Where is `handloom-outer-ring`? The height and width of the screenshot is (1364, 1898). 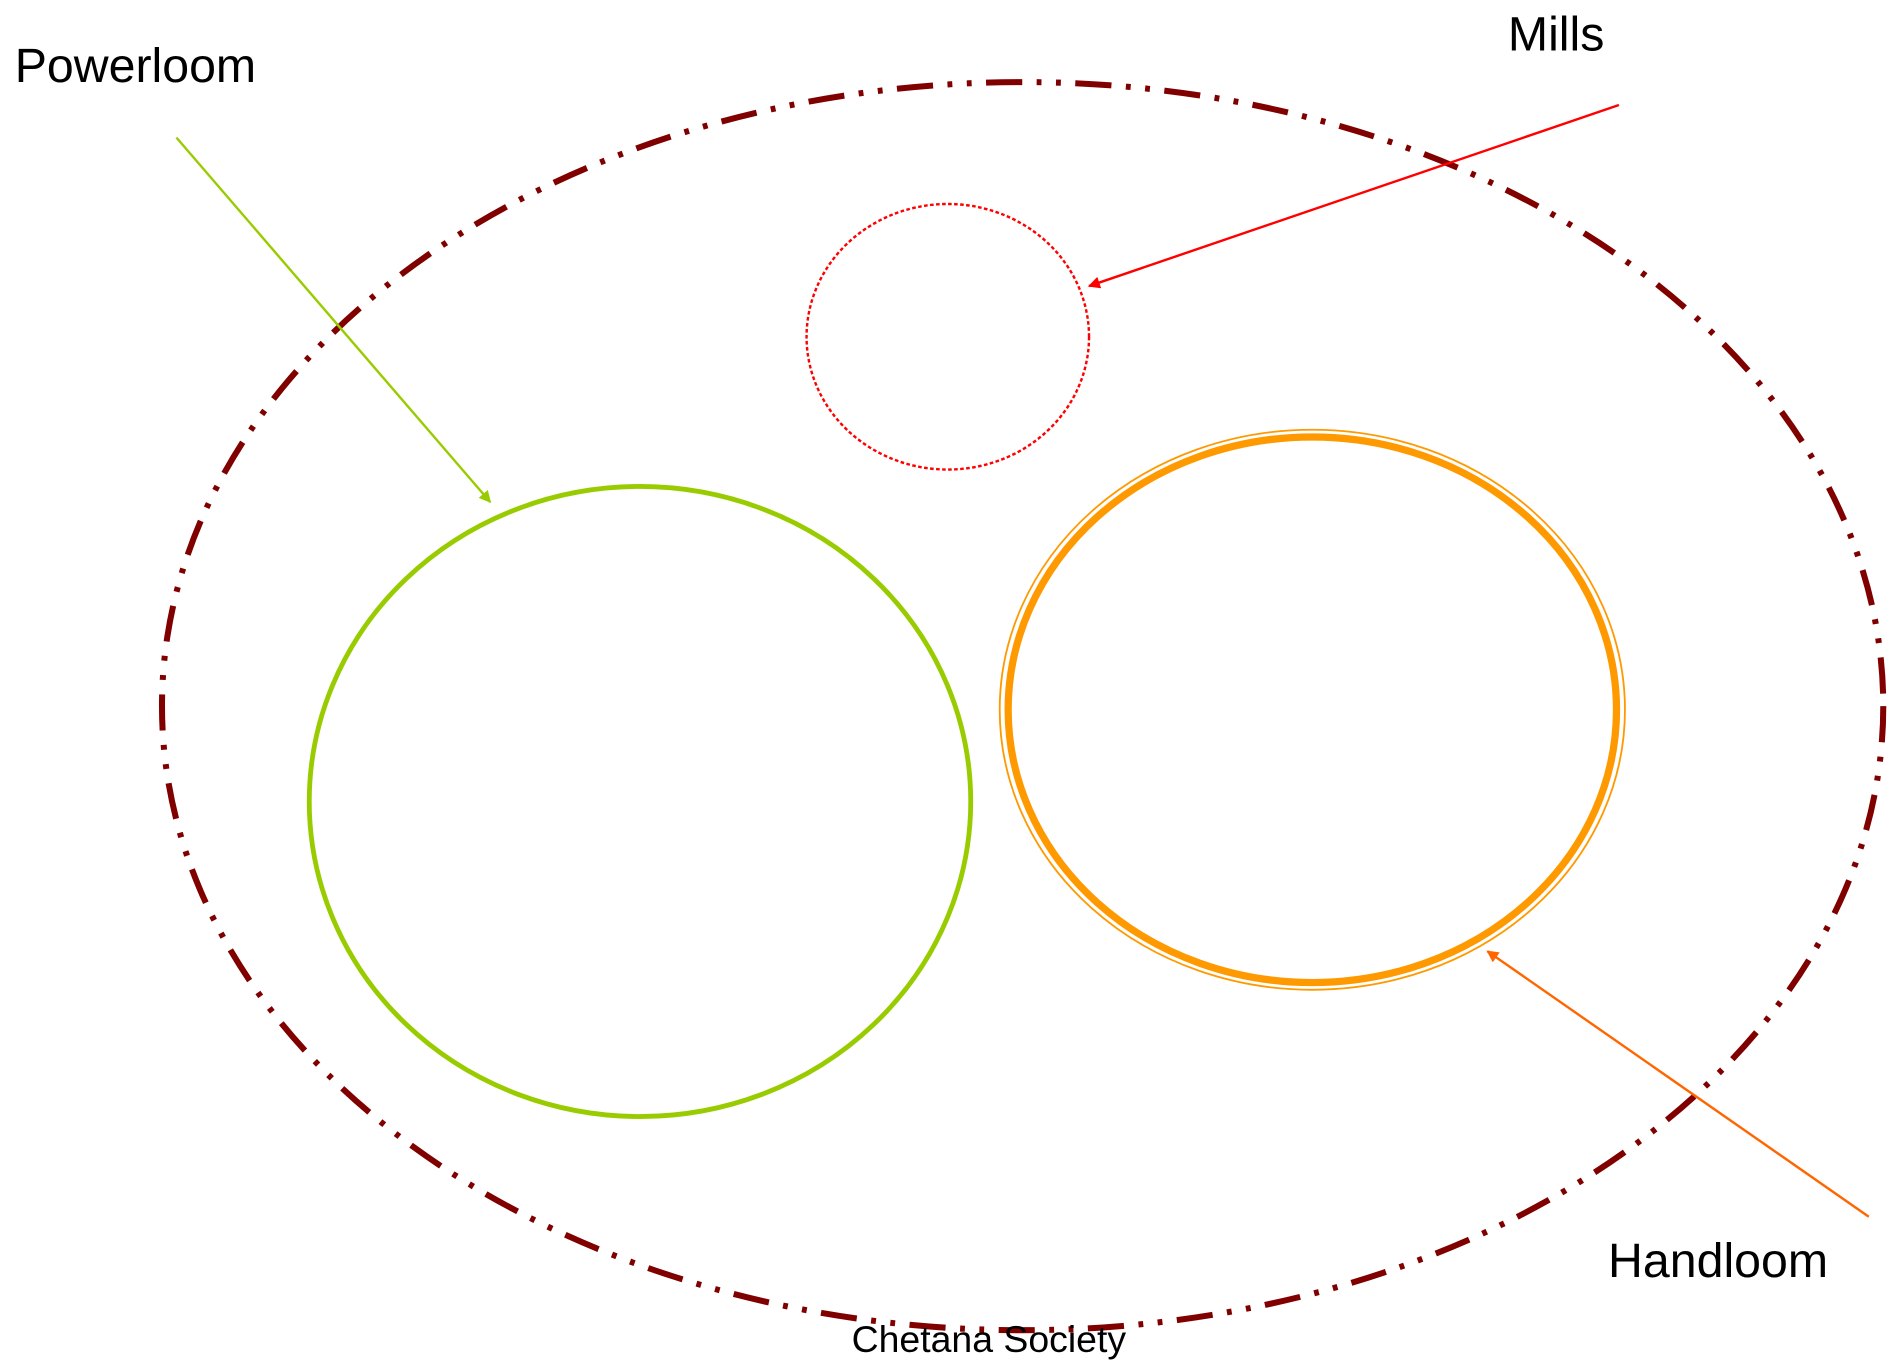 handloom-outer-ring is located at coordinates (1312, 709).